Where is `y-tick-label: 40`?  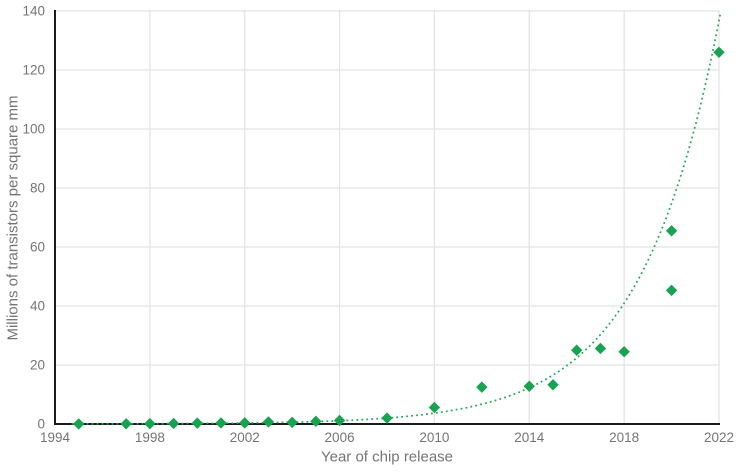
y-tick-label: 40 is located at coordinates (37, 306).